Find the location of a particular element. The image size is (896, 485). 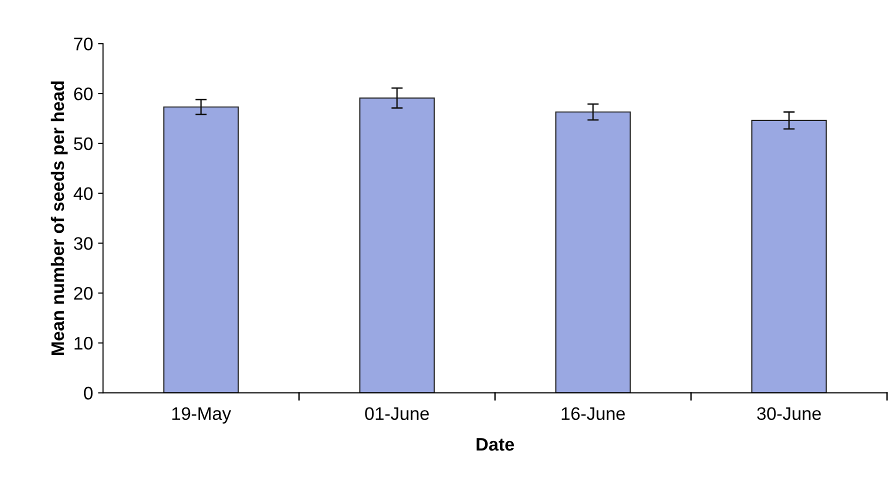

y-axis-title: Mean number of seeds per head is located at coordinates (59, 218).